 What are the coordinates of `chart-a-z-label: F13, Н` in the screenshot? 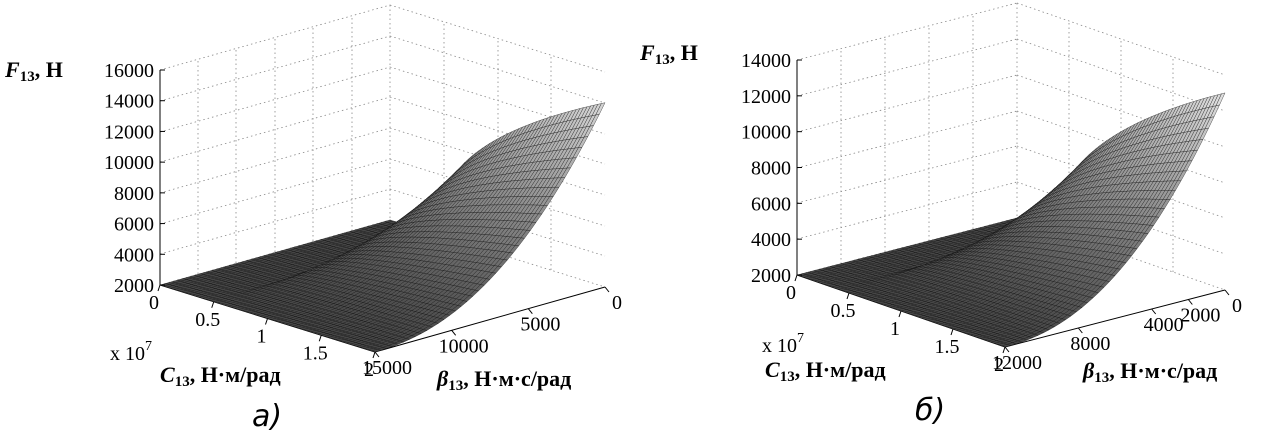 It's located at (33, 71).